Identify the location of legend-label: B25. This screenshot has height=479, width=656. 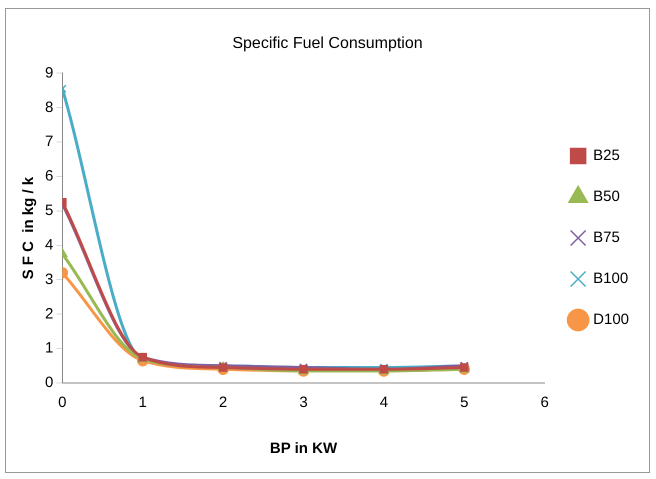
(606, 155).